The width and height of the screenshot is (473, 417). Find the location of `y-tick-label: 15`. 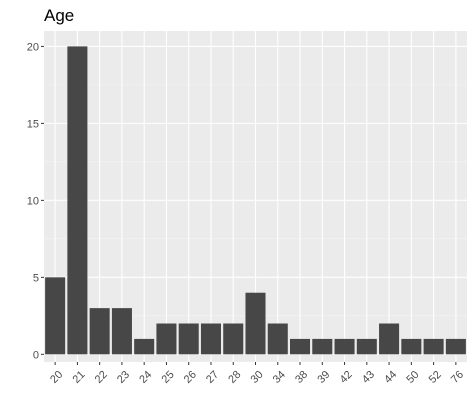

y-tick-label: 15 is located at coordinates (33, 124).